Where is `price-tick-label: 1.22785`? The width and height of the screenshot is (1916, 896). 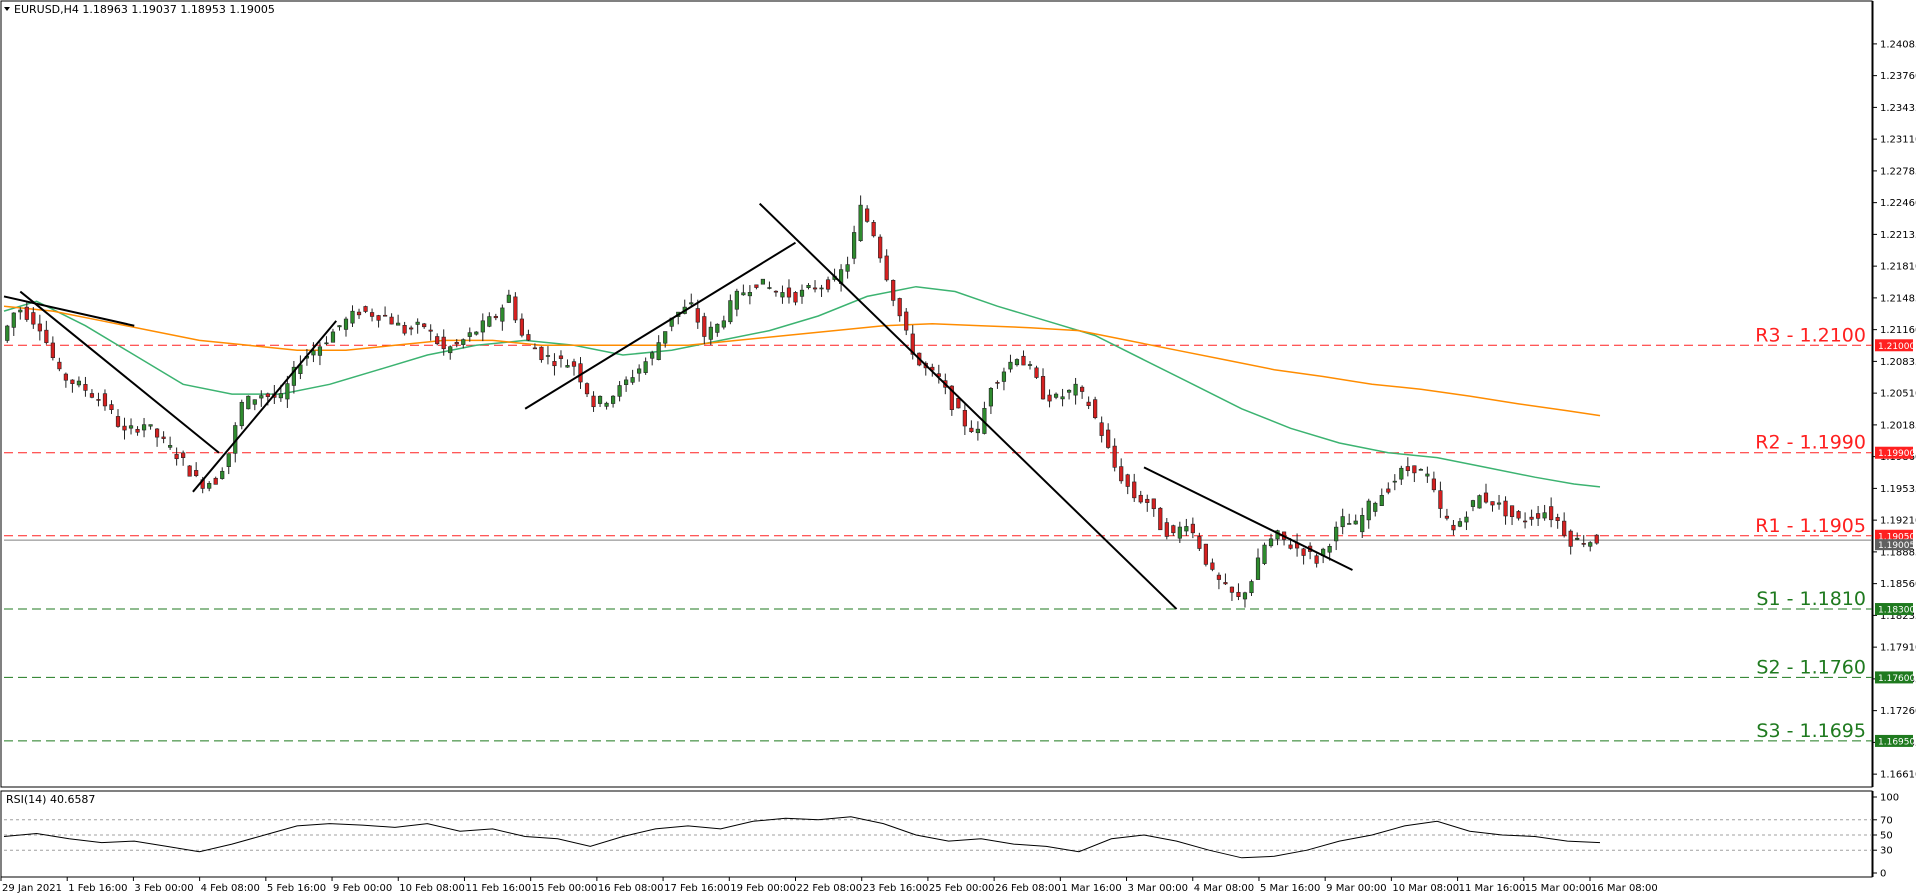 price-tick-label: 1.22785 is located at coordinates (1898, 171).